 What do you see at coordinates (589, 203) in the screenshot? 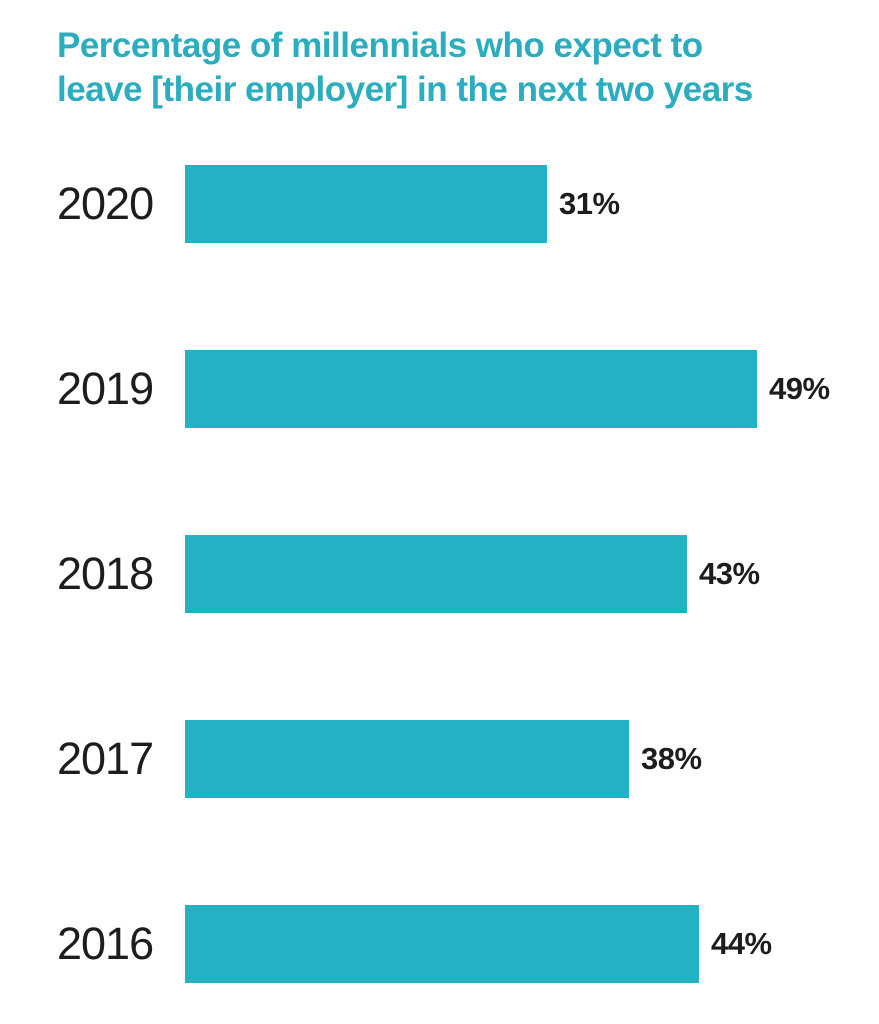
I see `value-label-2020: 31%` at bounding box center [589, 203].